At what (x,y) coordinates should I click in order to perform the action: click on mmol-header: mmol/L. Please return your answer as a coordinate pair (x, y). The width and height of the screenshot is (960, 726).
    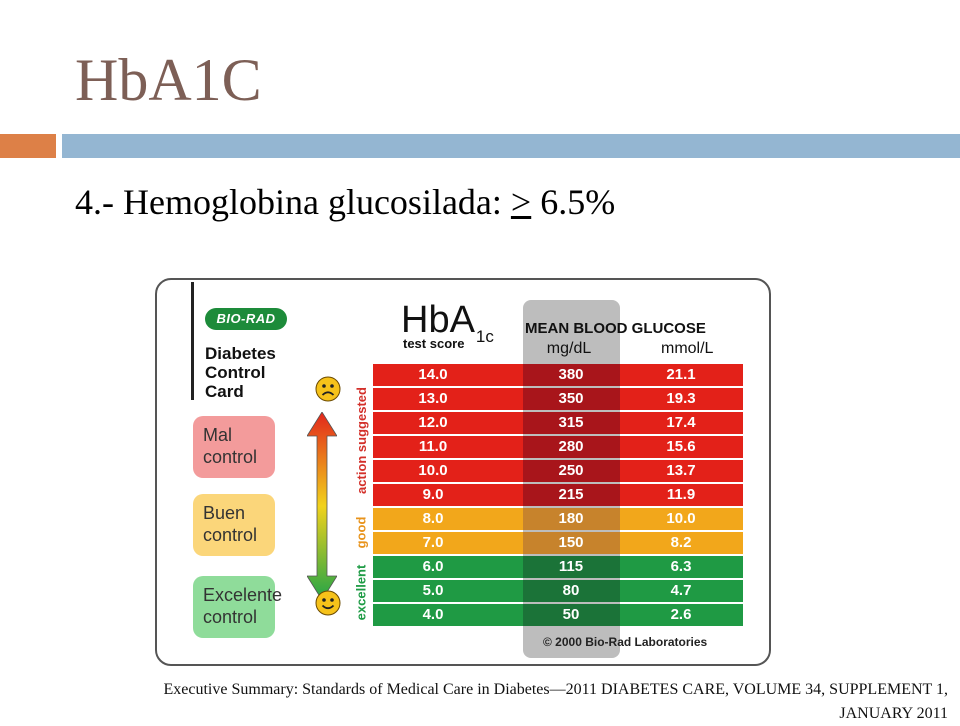
    Looking at the image, I should click on (687, 348).